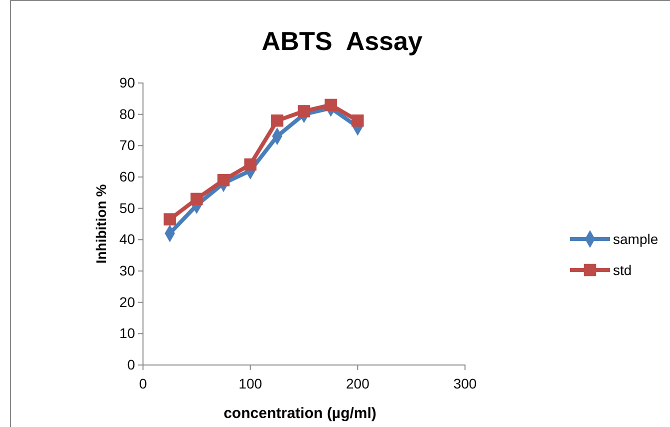 The width and height of the screenshot is (670, 427). What do you see at coordinates (127, 208) in the screenshot?
I see `y-tick-label: 50` at bounding box center [127, 208].